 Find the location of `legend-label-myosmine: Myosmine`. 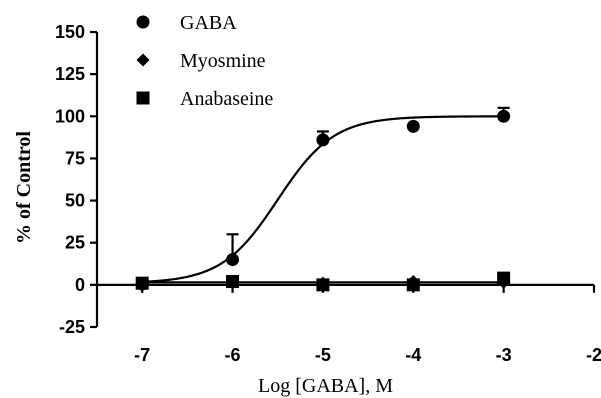

legend-label-myosmine: Myosmine is located at coordinates (223, 61).